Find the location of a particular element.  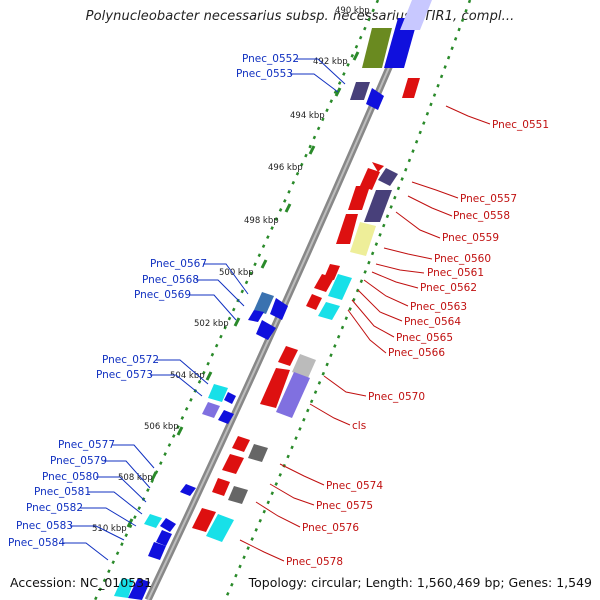

gene-label-pnec-0569: Pnec_0569 is located at coordinates (162, 295).